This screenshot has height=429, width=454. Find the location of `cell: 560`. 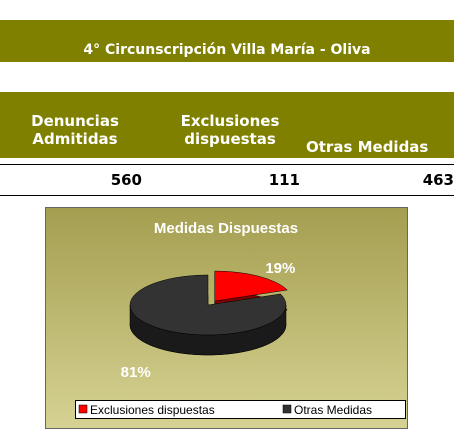

cell: 560 is located at coordinates (126, 180).